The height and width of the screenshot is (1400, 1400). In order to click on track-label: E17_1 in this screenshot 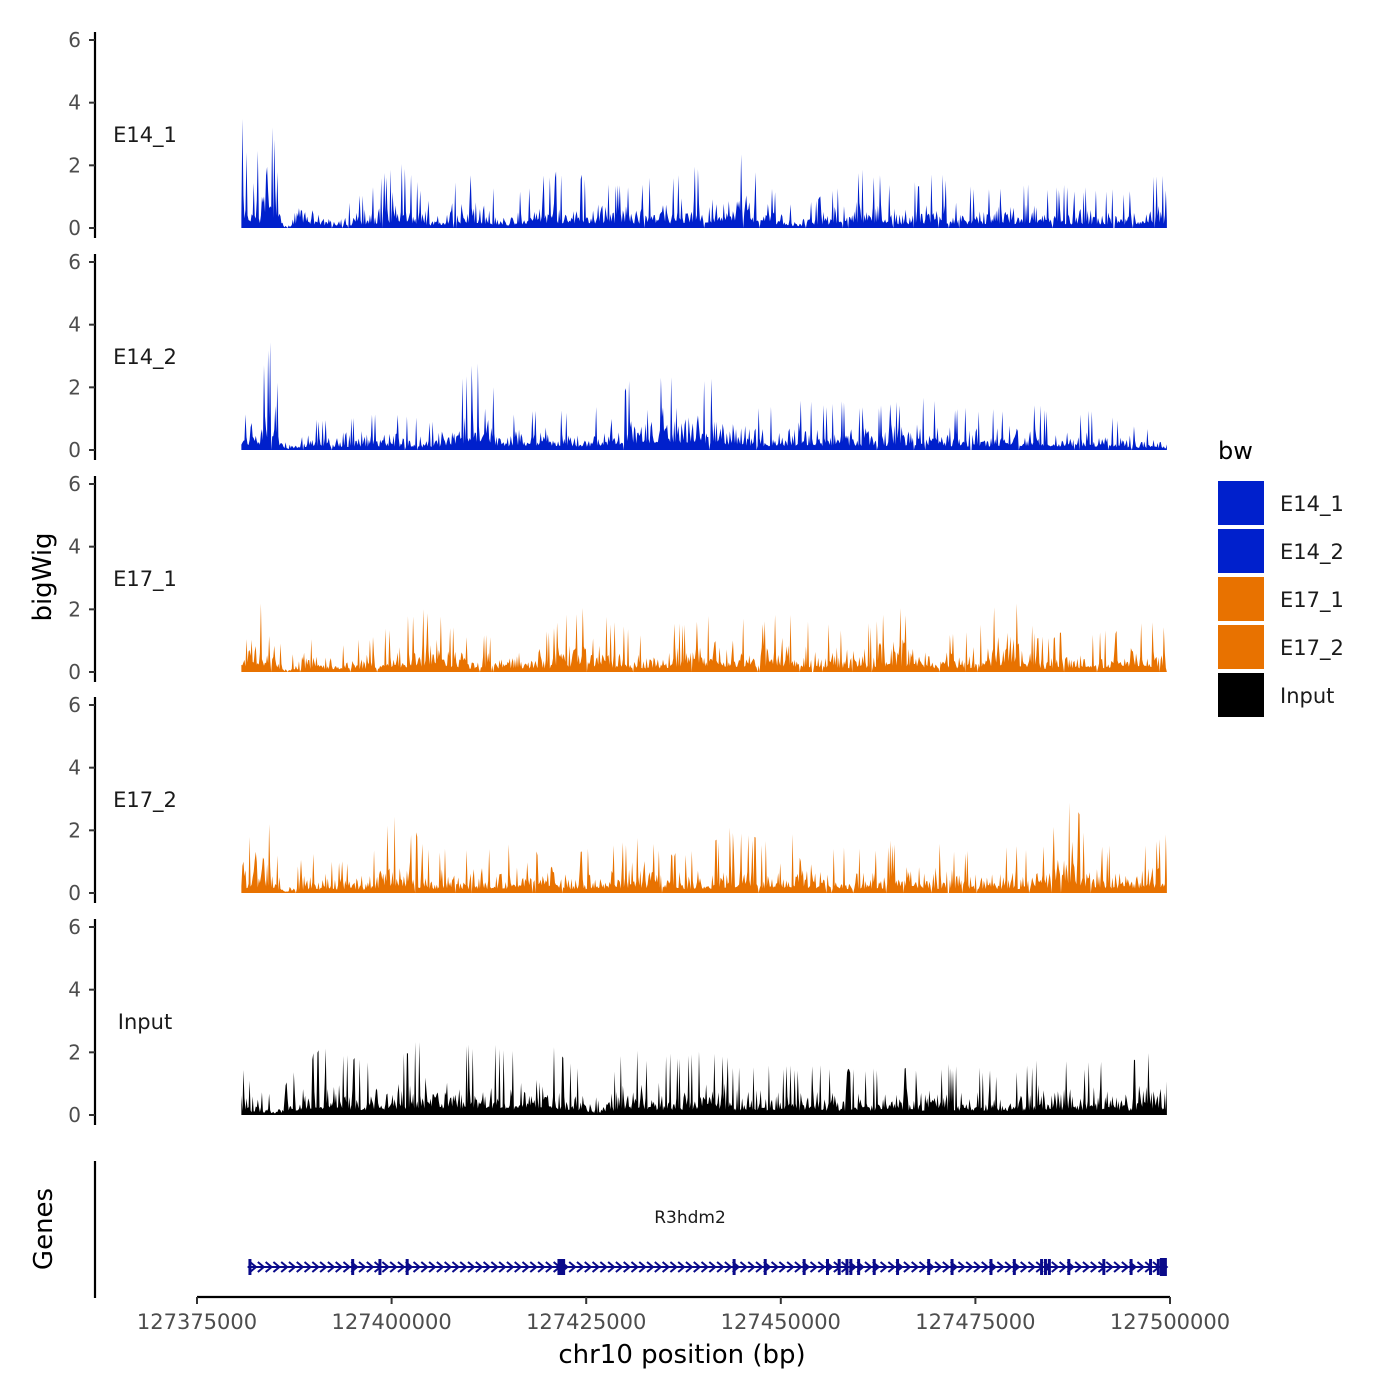, I will do `click(145, 579)`.